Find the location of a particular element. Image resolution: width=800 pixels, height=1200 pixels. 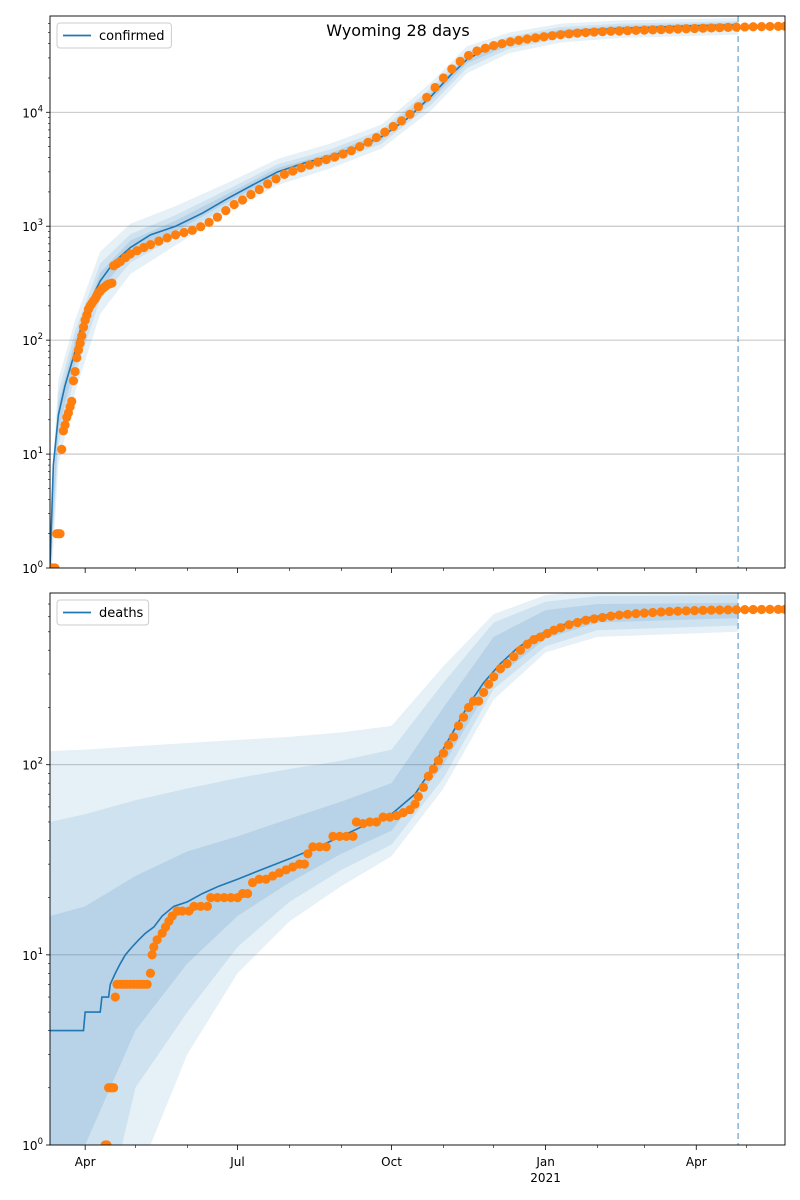

y-tick-label: 10⁰ is located at coordinates (32, 1145).